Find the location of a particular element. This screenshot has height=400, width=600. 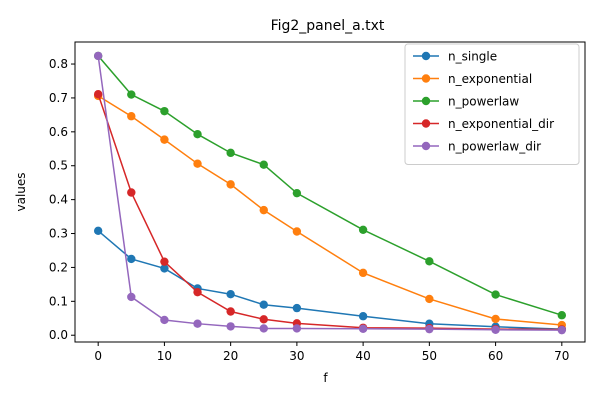

x-tick-label: 20 is located at coordinates (230, 356).